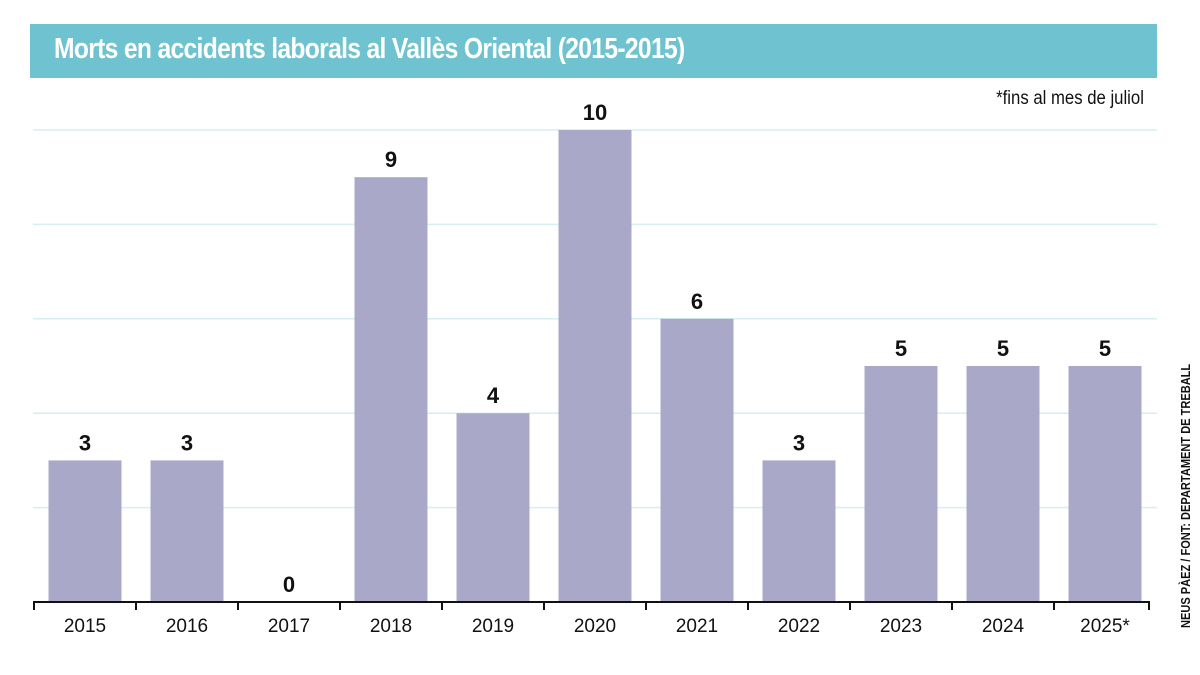  Describe the element at coordinates (85, 531) in the screenshot. I see `bar-2015` at that location.